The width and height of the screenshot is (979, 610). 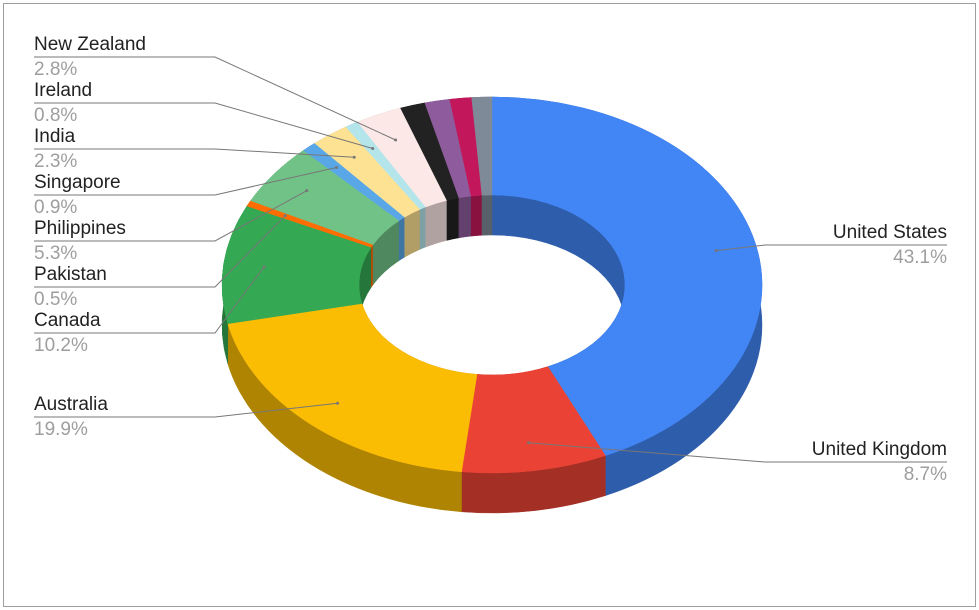 What do you see at coordinates (879, 449) in the screenshot?
I see `category-label: United Kingdom` at bounding box center [879, 449].